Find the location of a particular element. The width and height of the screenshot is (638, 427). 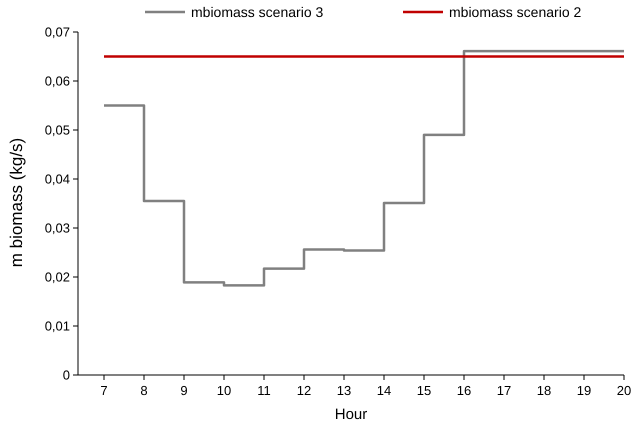

legend-label: mbiomass scenario 2 is located at coordinates (515, 12).